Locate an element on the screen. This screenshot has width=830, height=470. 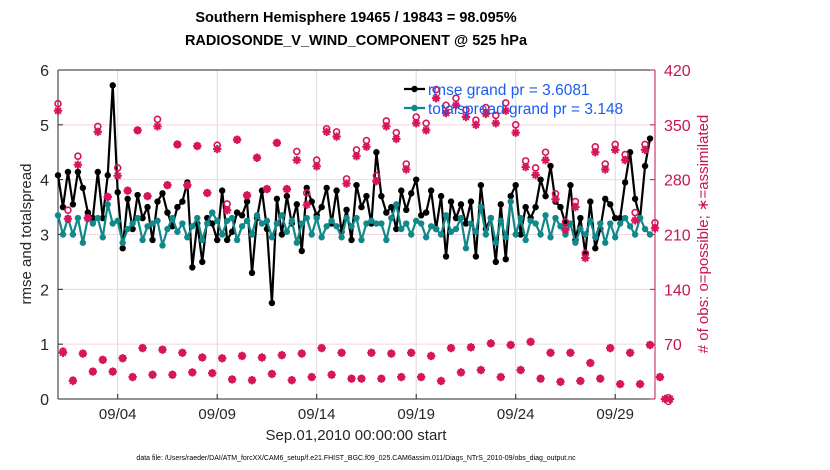
legend-label-spread: totalspread grand pr = 3.148 is located at coordinates (525, 109).